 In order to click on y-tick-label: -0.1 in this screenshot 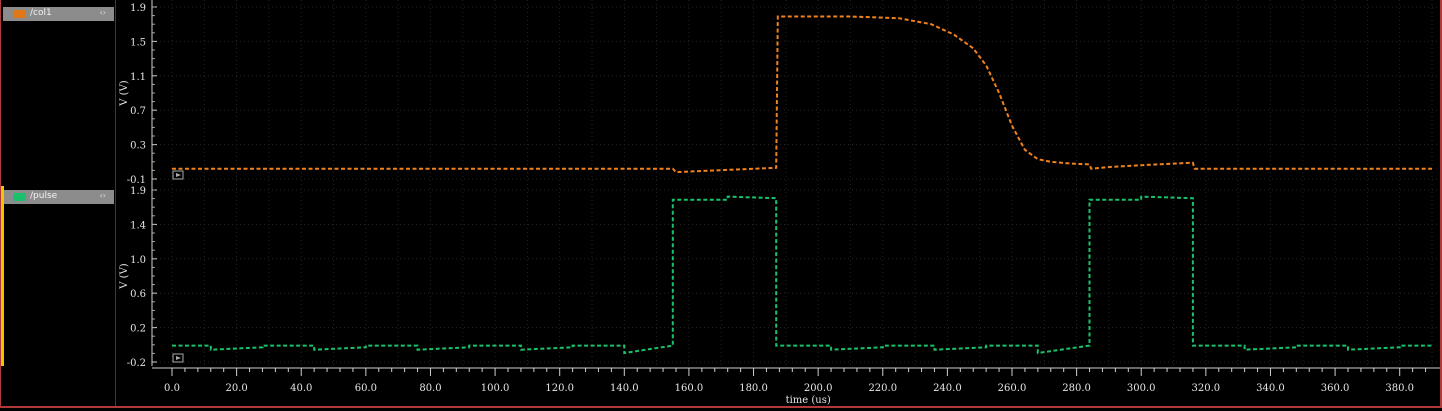, I will do `click(136, 180)`.